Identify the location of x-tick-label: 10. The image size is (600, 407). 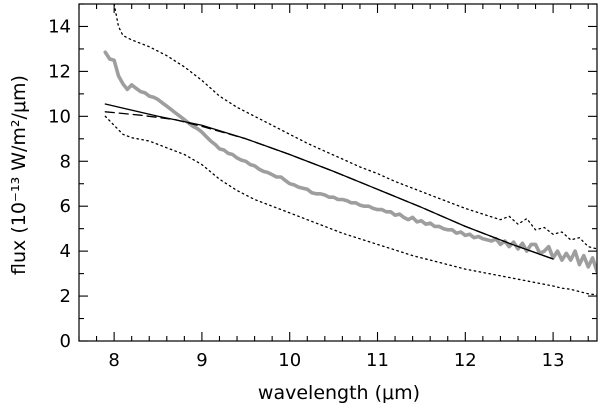
(289, 360).